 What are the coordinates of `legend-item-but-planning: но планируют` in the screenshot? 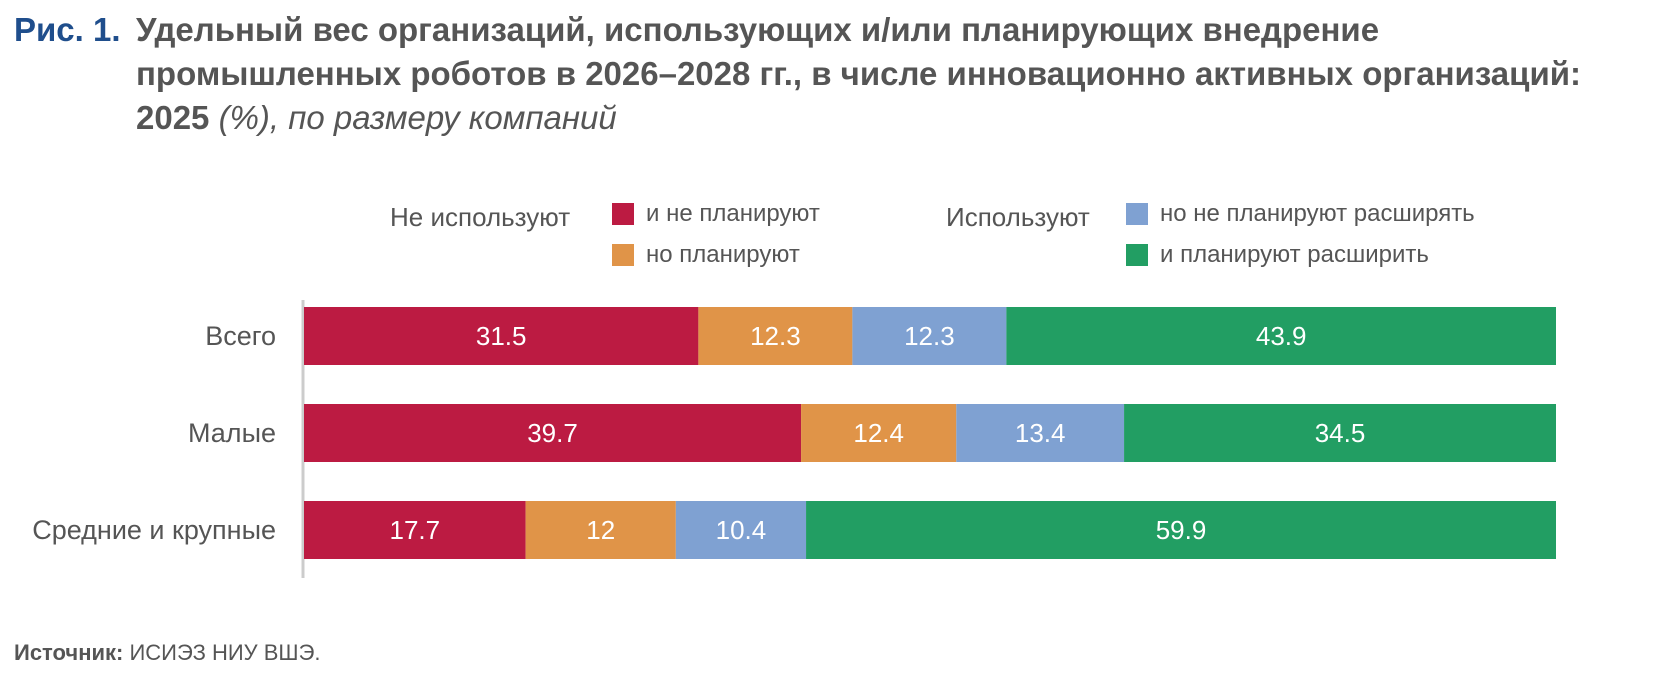 It's located at (706, 255).